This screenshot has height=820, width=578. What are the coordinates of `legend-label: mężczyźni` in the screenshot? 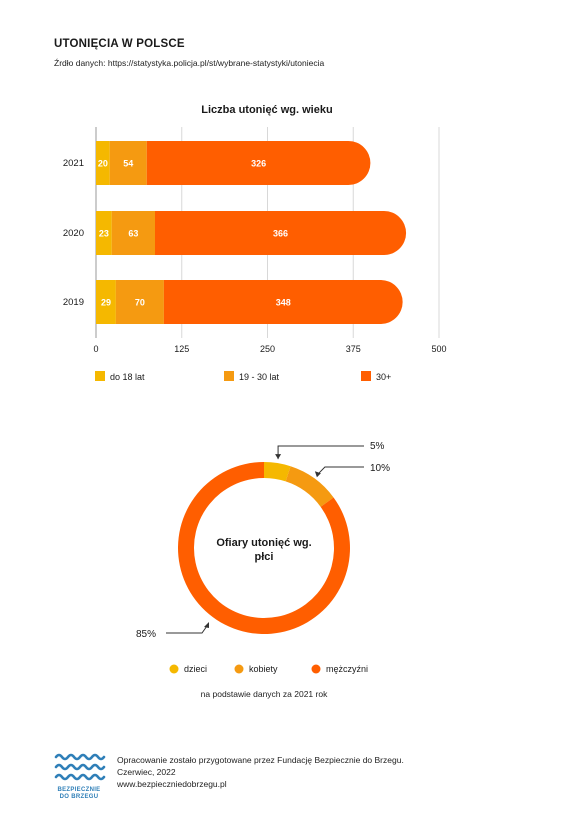 It's located at (347, 669).